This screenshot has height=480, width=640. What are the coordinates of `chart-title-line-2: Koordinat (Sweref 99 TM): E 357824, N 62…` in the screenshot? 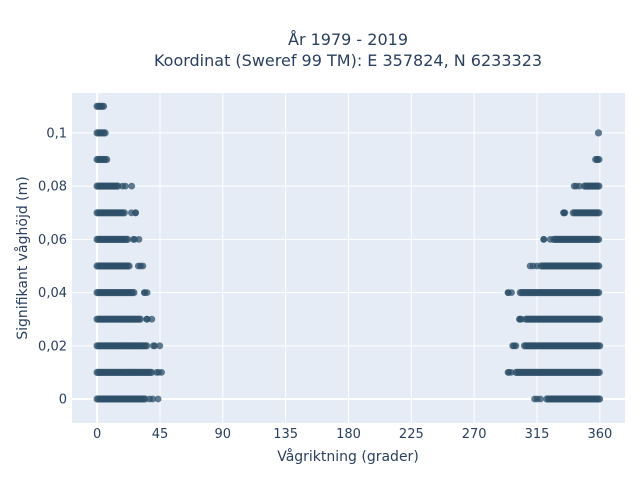 It's located at (348, 60).